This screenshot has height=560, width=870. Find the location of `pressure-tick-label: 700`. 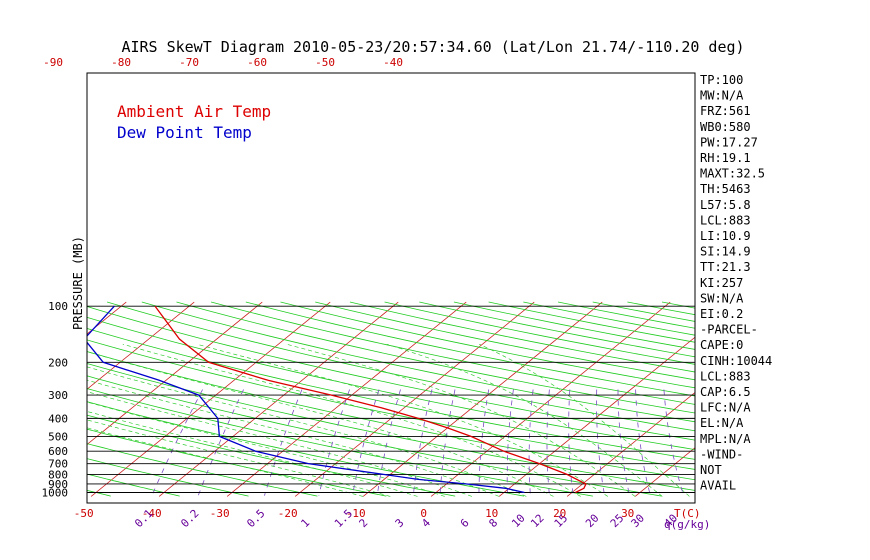

pressure-tick-label: 700 is located at coordinates (58, 464).